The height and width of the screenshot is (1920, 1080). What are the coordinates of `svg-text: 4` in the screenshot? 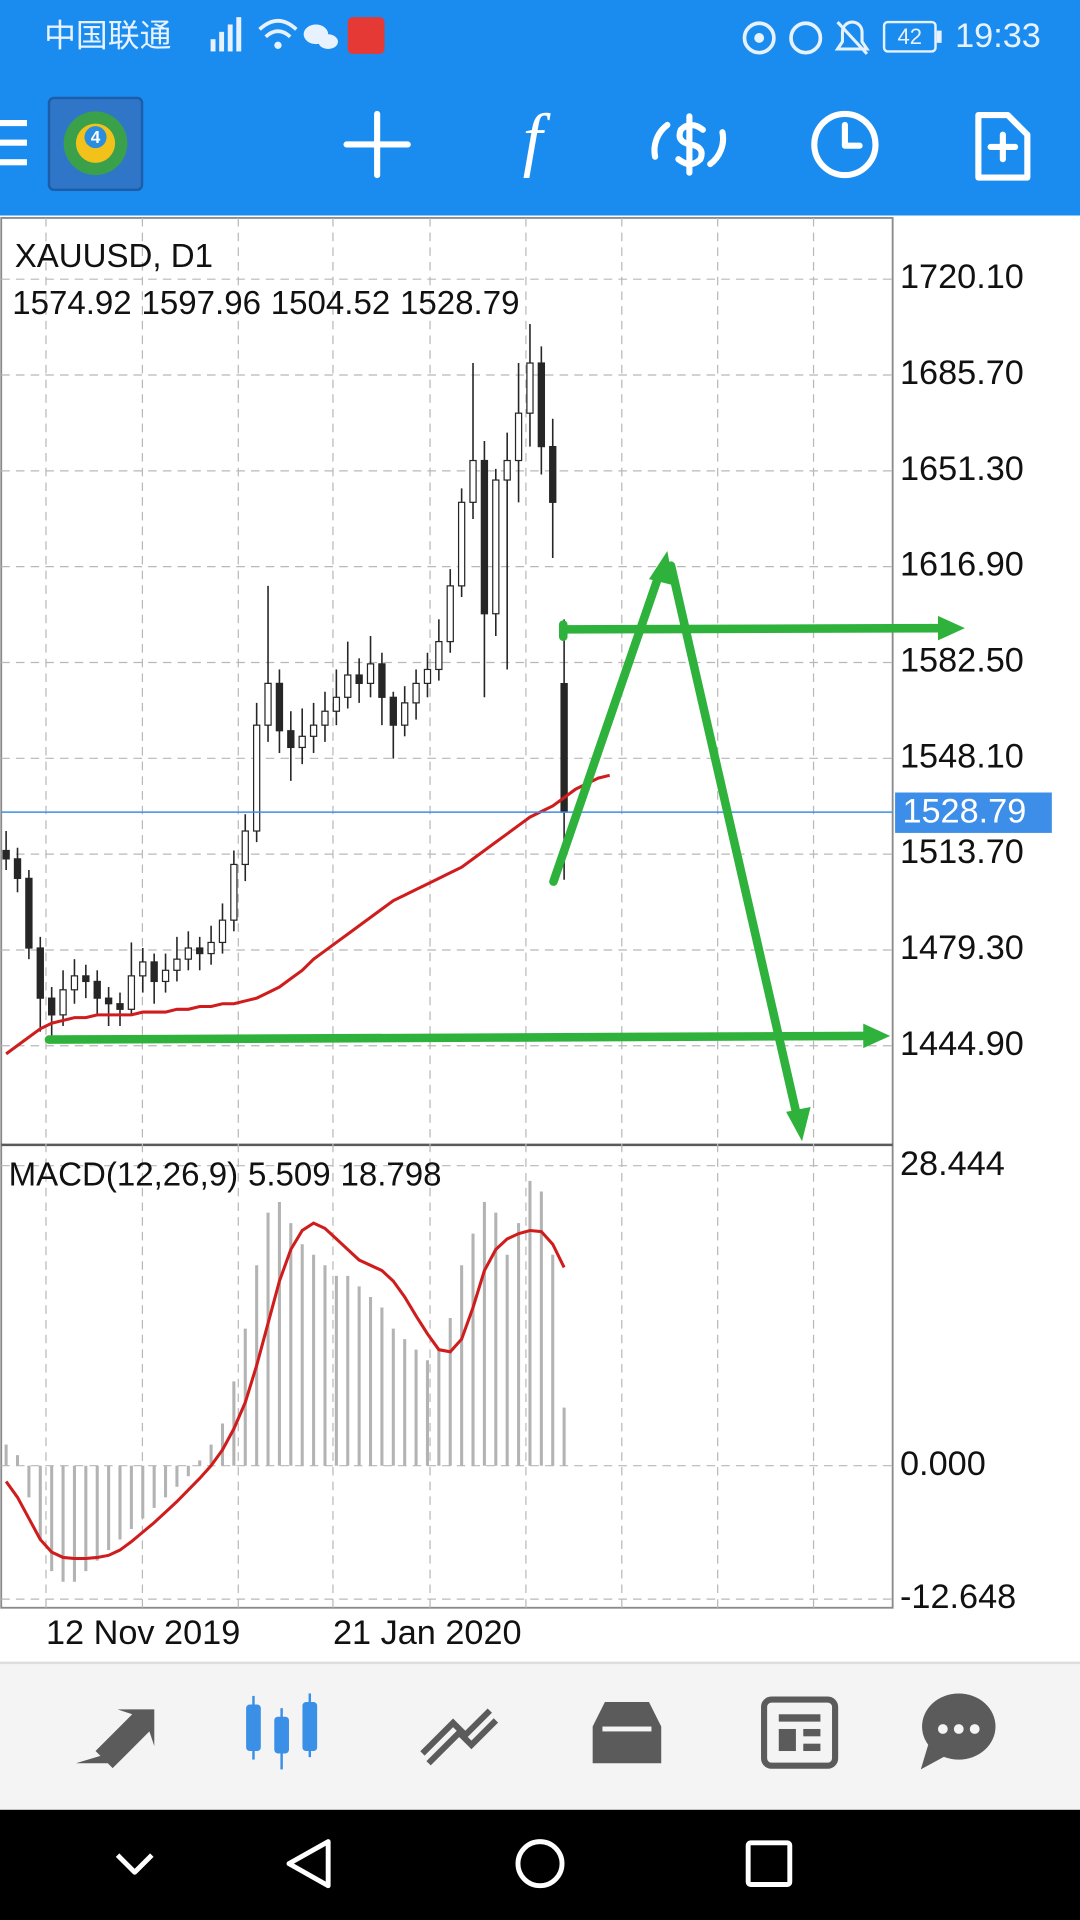 It's located at (96, 137).